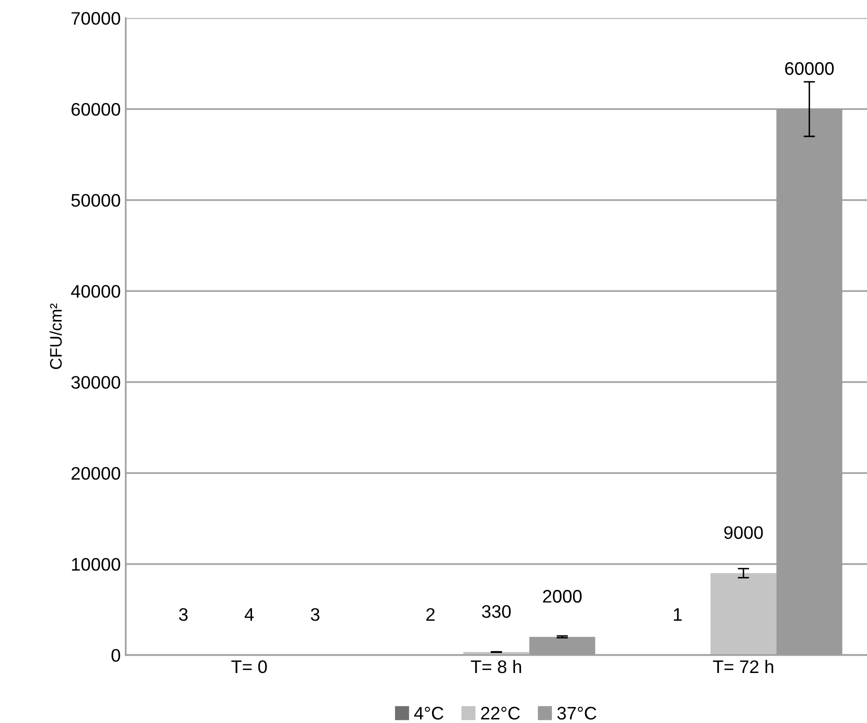  Describe the element at coordinates (576, 713) in the screenshot. I see `legend-label: 37°C` at that location.